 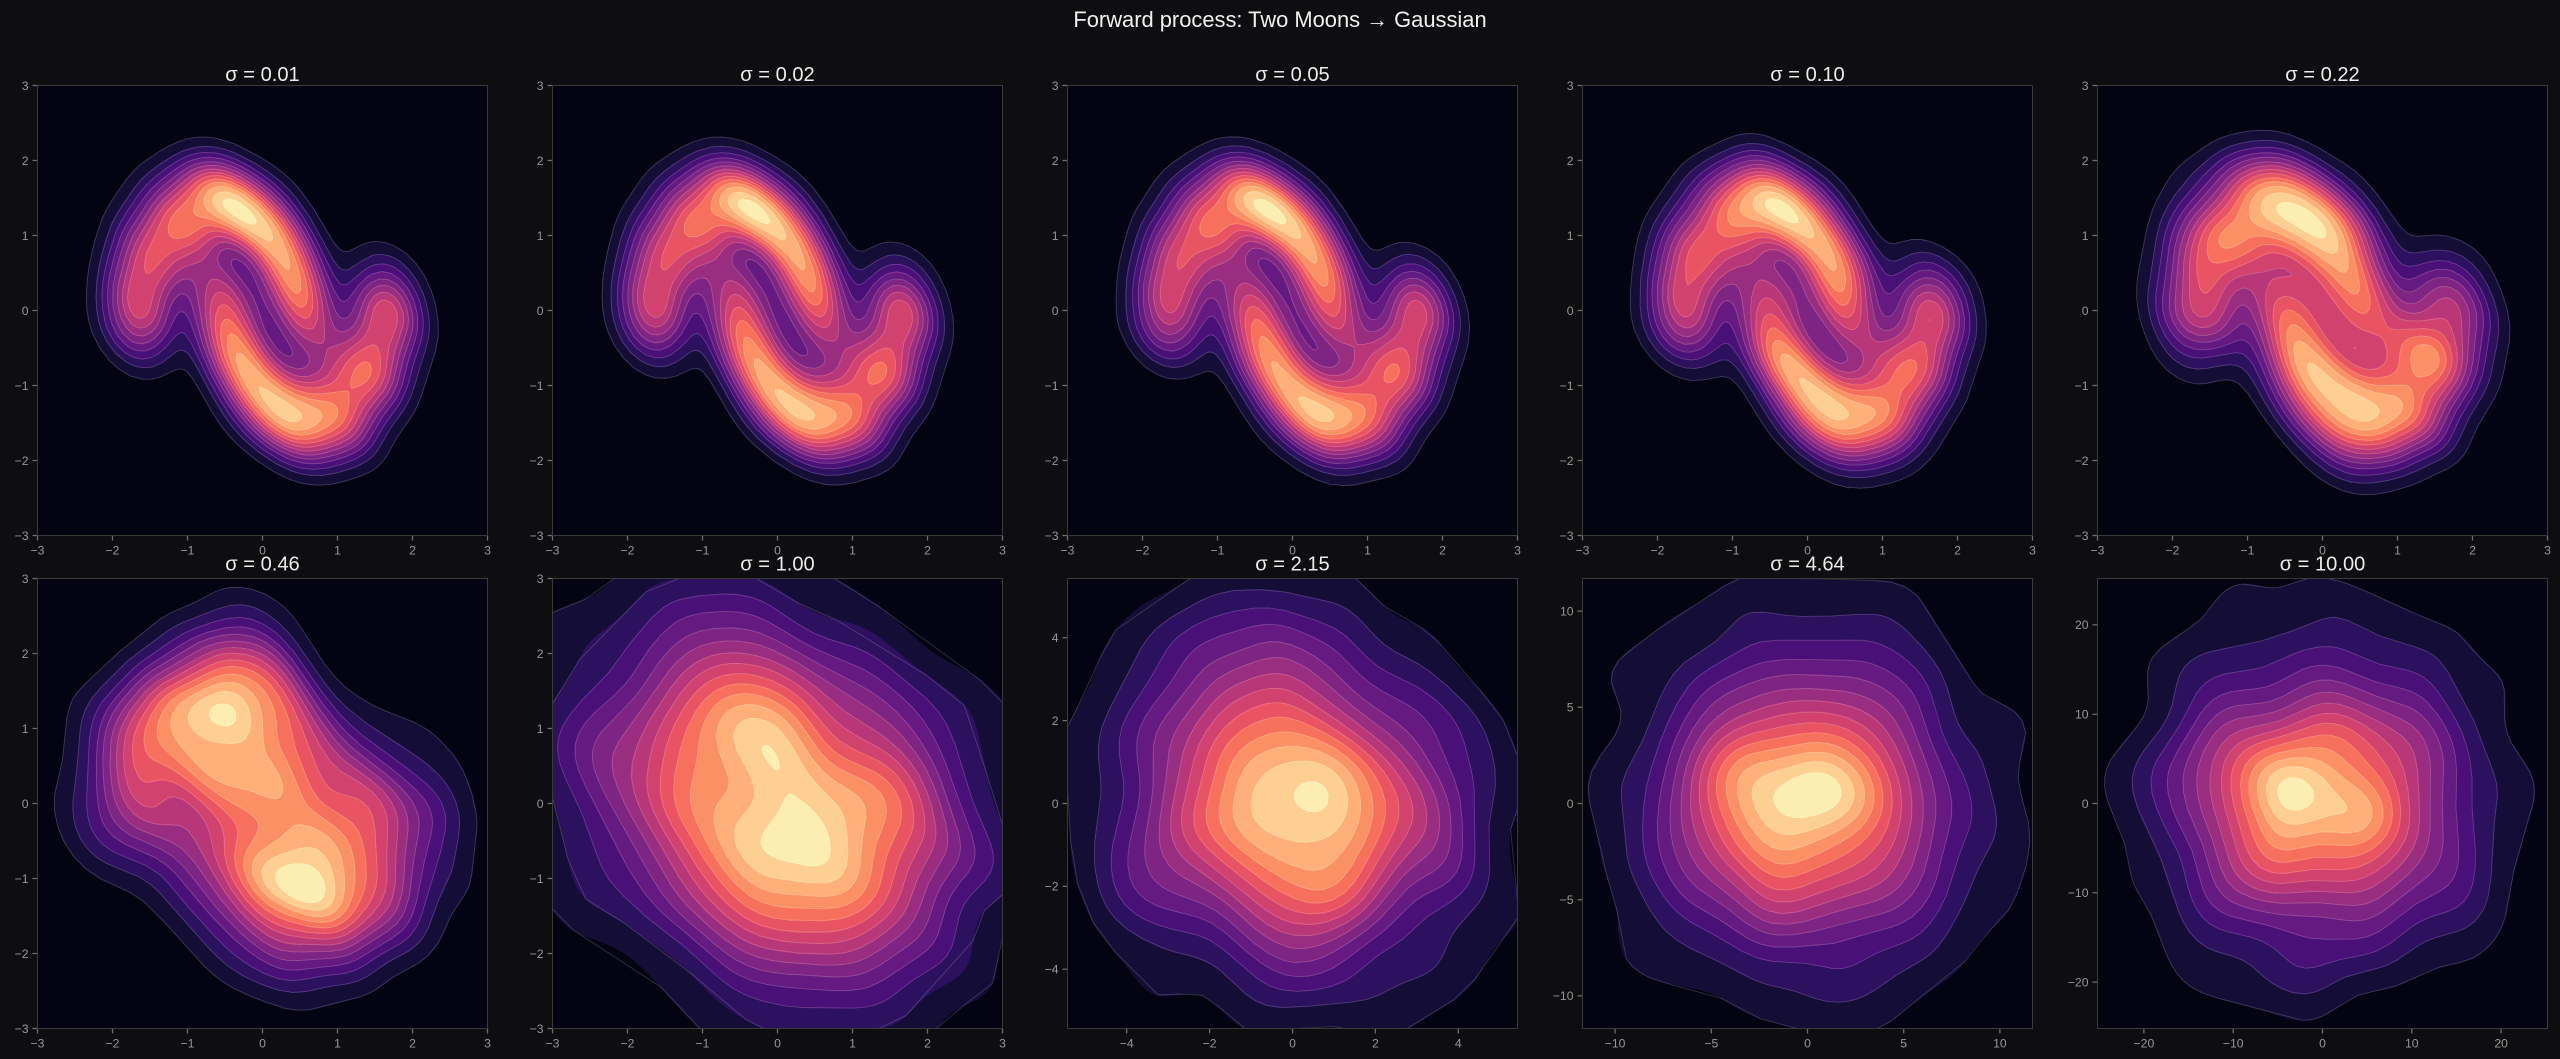 What do you see at coordinates (1292, 75) in the screenshot?
I see `svg-text: σ = 0.05` at bounding box center [1292, 75].